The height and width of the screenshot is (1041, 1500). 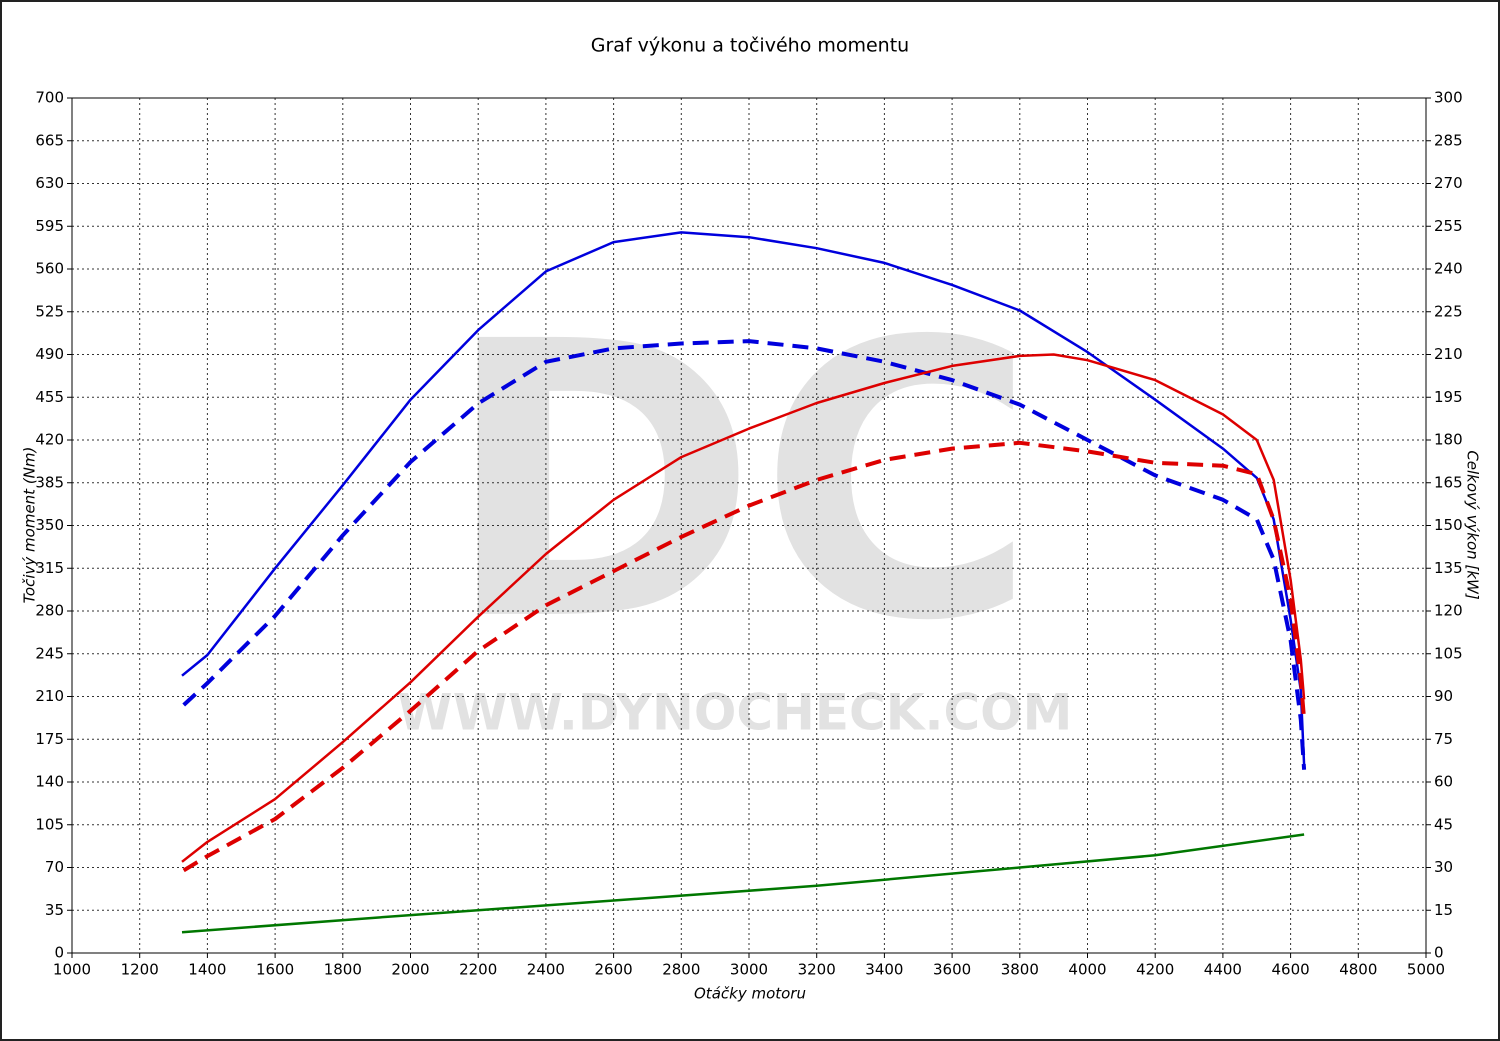 What do you see at coordinates (72, 970) in the screenshot?
I see `x-tick-label: 1000` at bounding box center [72, 970].